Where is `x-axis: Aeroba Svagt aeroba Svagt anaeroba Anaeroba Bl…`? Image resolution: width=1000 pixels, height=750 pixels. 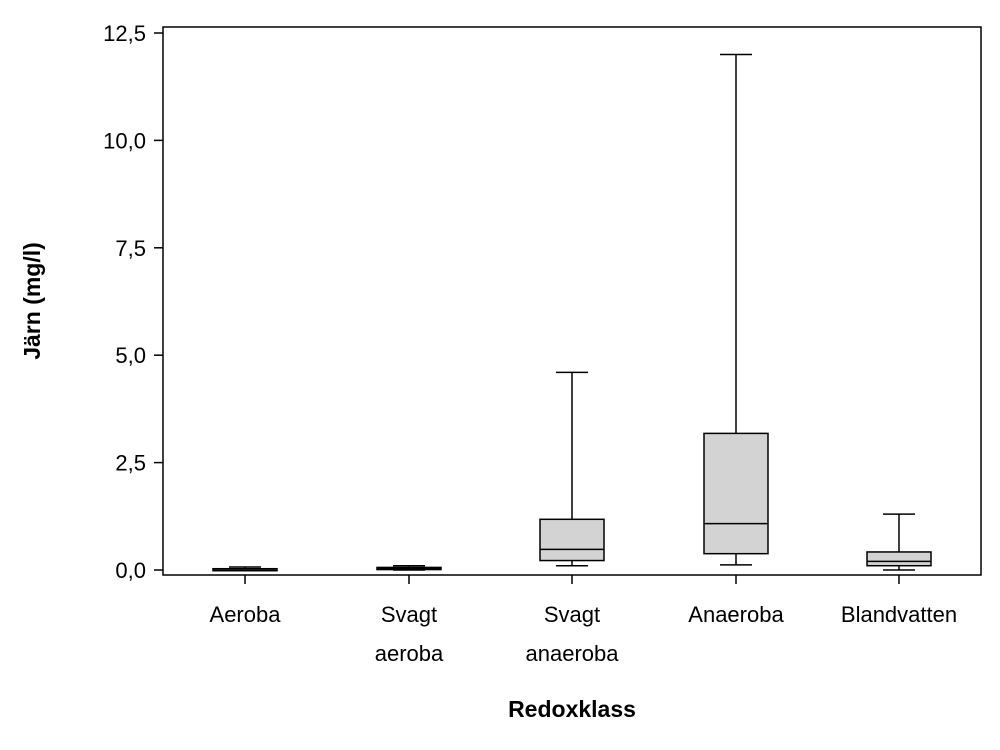
x-axis: Aeroba Svagt aeroba Svagt anaeroba Anaeroba Bl… is located at coordinates (583, 620).